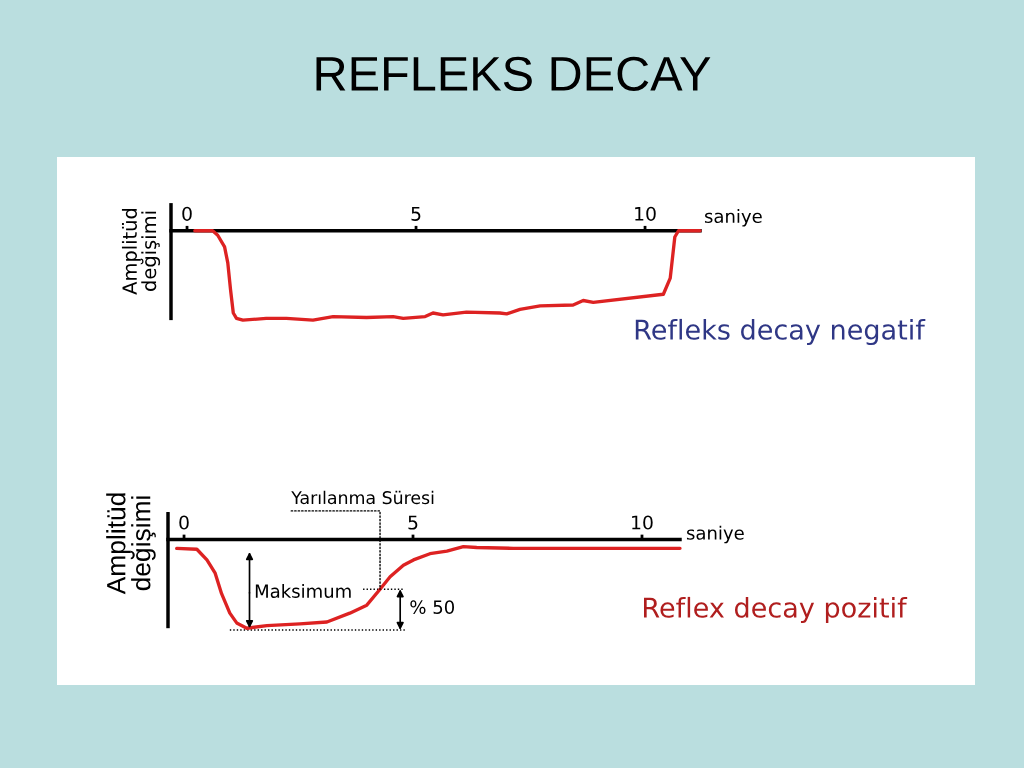  I want to click on annotation: Maksimum, so click(303, 591).